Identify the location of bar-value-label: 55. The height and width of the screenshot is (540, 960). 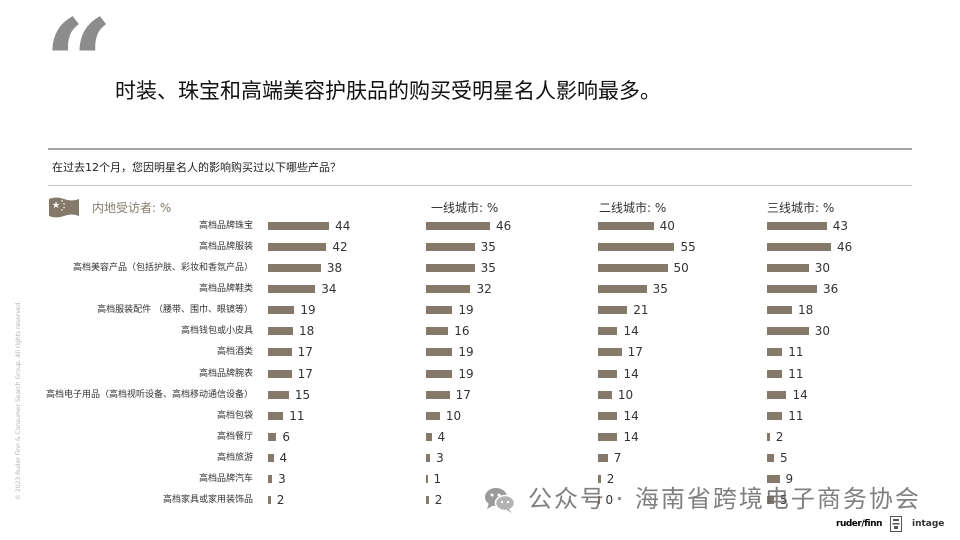
(688, 247).